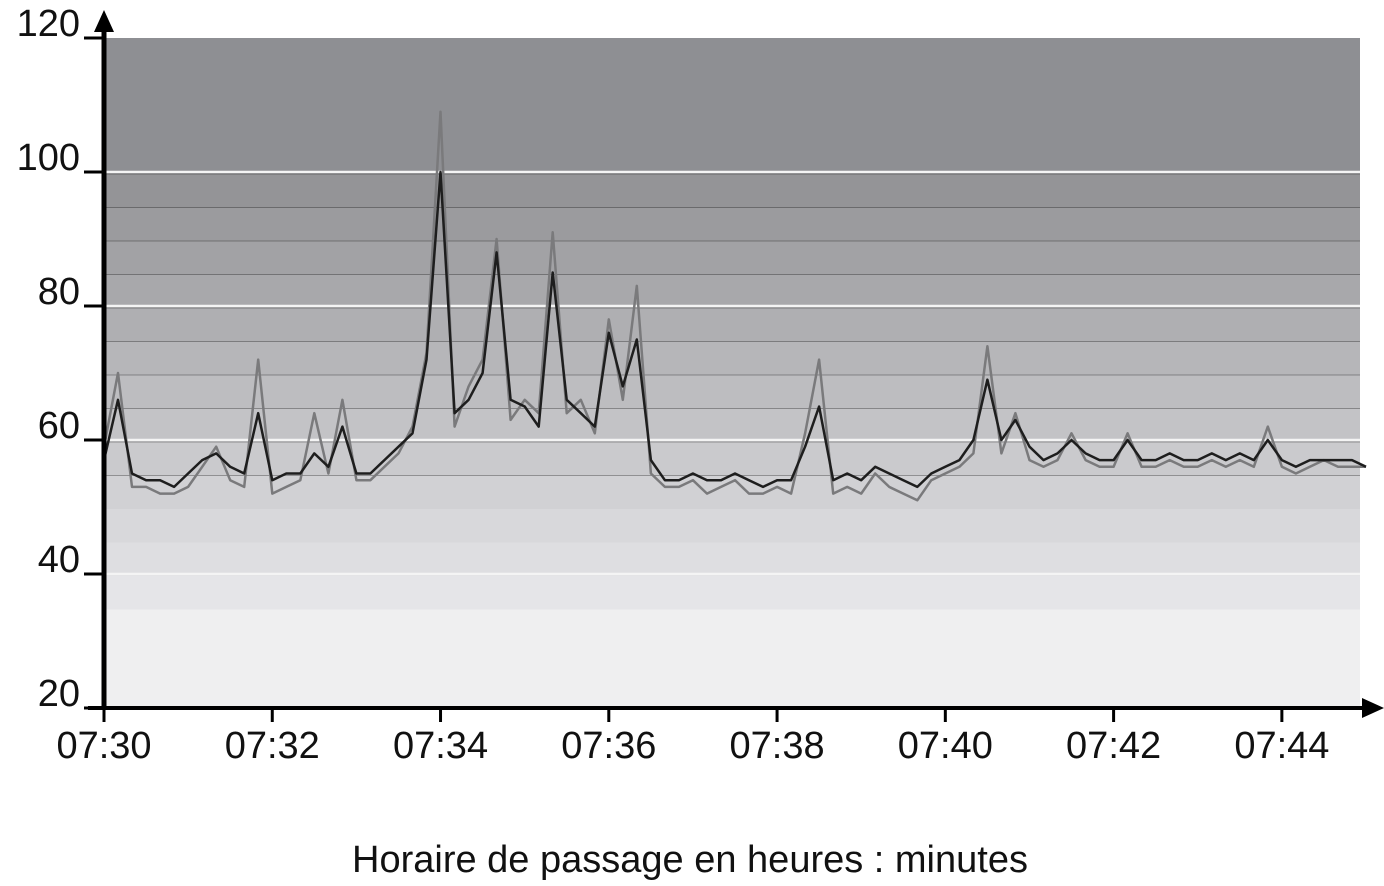  What do you see at coordinates (1113, 746) in the screenshot?
I see `x-tick-label: 07:42` at bounding box center [1113, 746].